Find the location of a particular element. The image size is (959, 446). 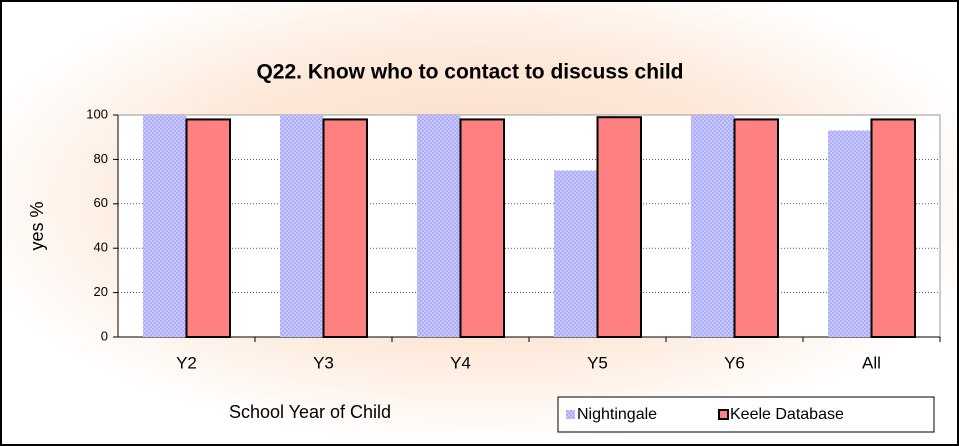

y-tick-label: 100 is located at coordinates (97, 113).